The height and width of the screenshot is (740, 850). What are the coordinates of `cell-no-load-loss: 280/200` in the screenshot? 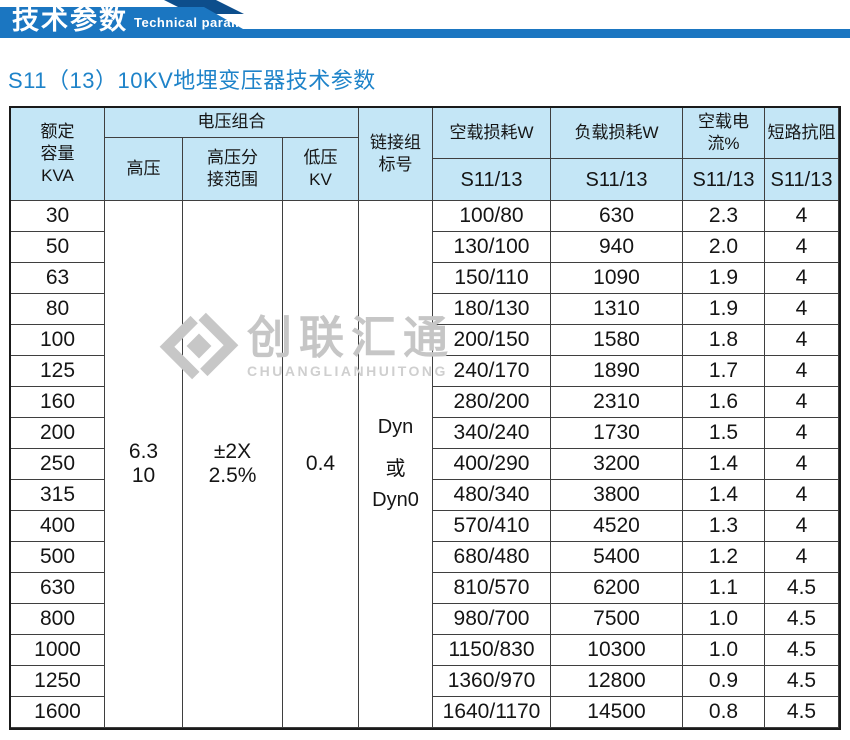 It's located at (492, 402).